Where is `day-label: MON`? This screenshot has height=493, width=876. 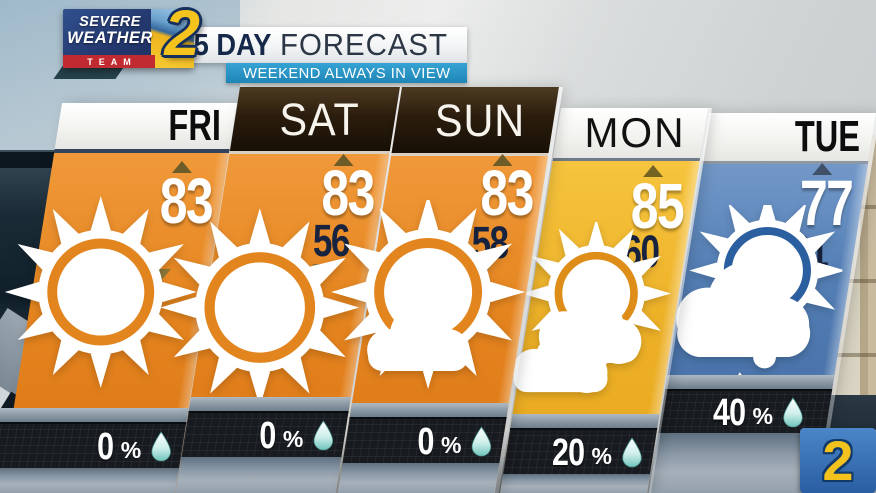
day-label: MON is located at coordinates (634, 132).